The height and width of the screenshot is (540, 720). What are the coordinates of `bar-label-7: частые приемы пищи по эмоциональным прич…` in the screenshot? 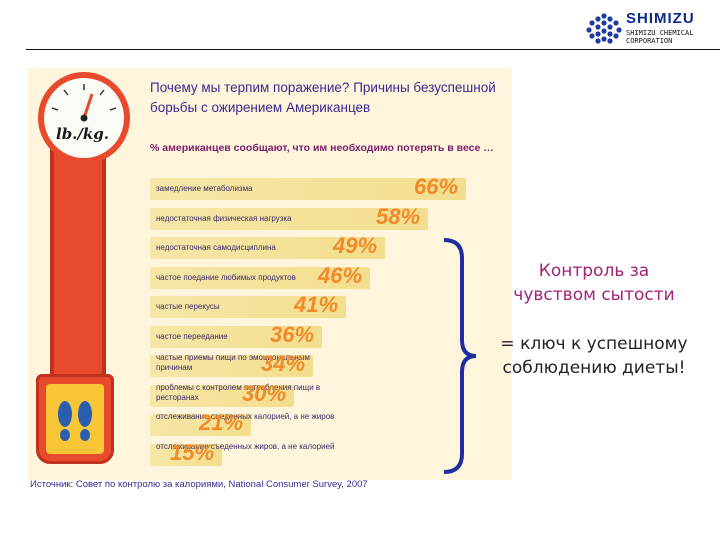 It's located at (233, 362).